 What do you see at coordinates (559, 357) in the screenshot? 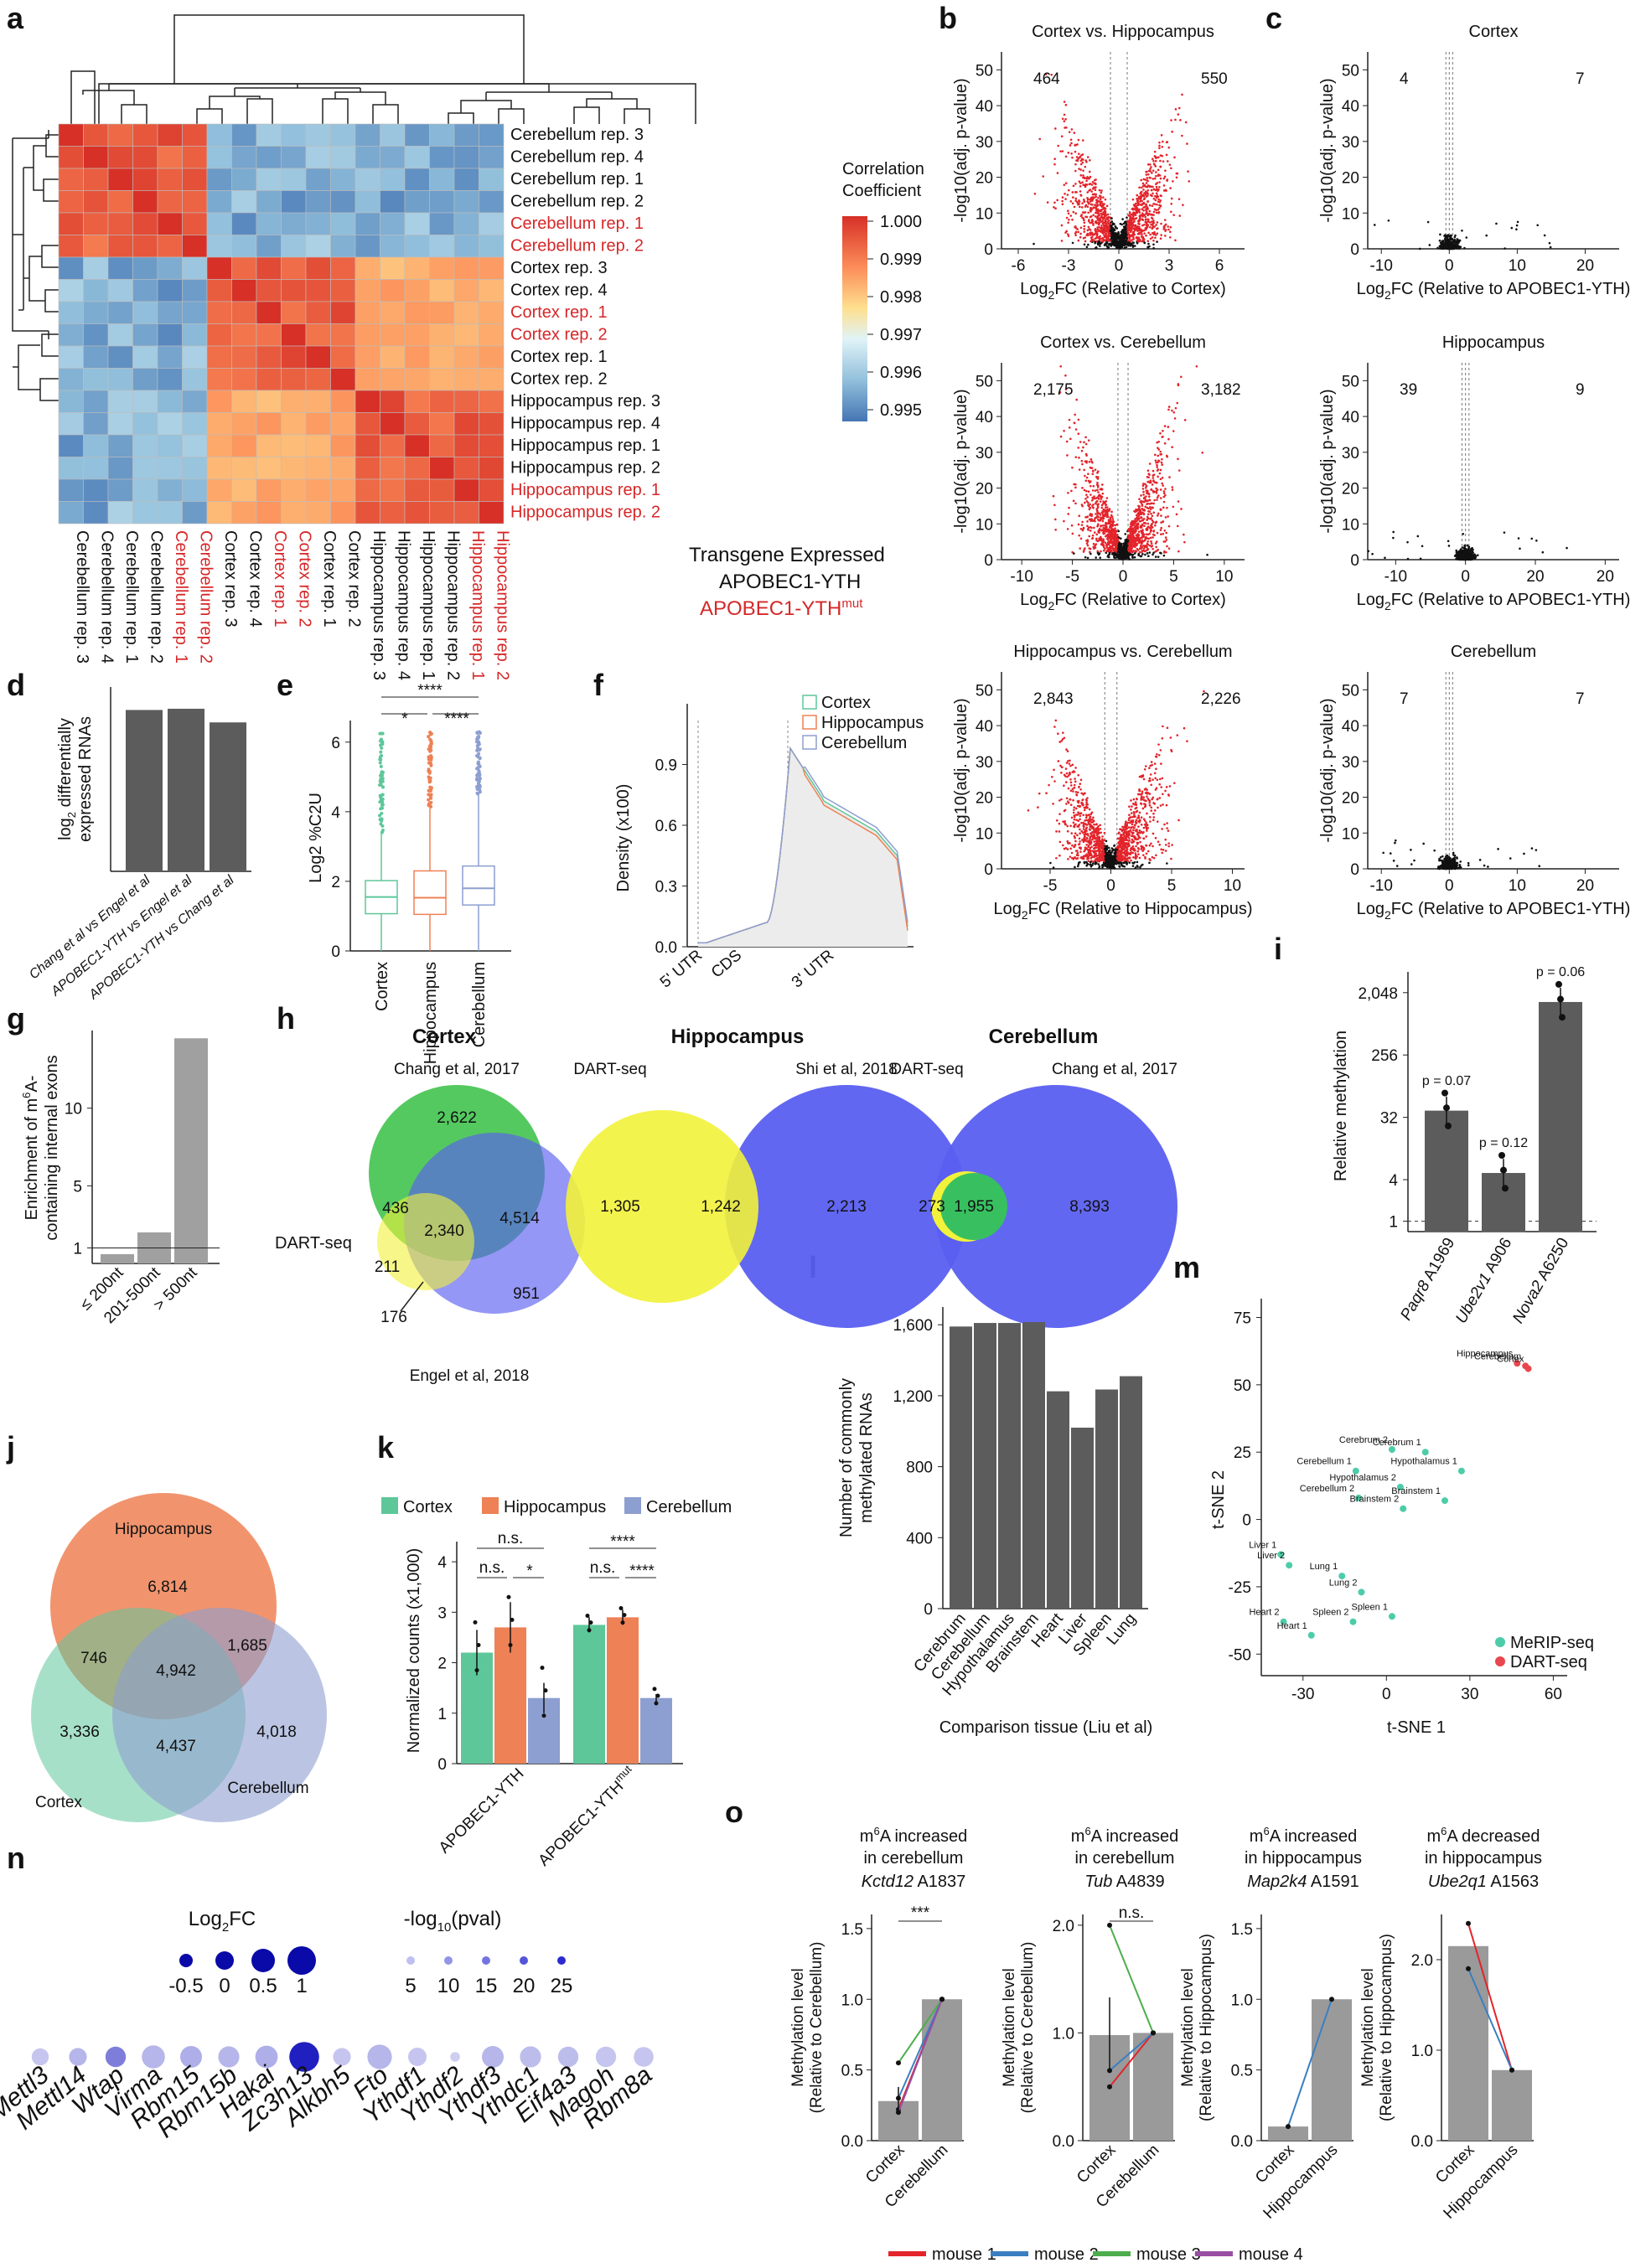
I see `heatmap-row-label: Cortex rep. 1` at bounding box center [559, 357].